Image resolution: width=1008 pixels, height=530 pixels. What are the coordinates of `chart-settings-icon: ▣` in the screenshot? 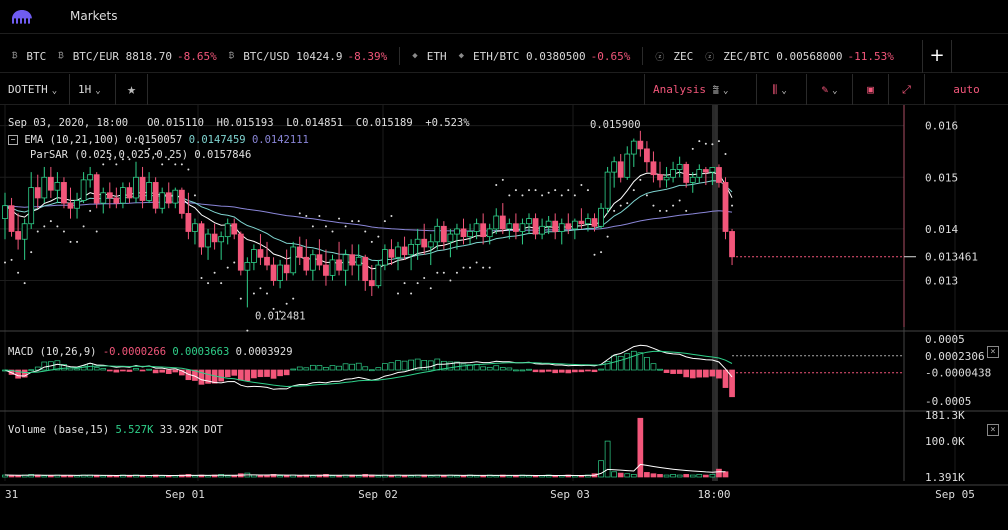 It's located at (870, 89).